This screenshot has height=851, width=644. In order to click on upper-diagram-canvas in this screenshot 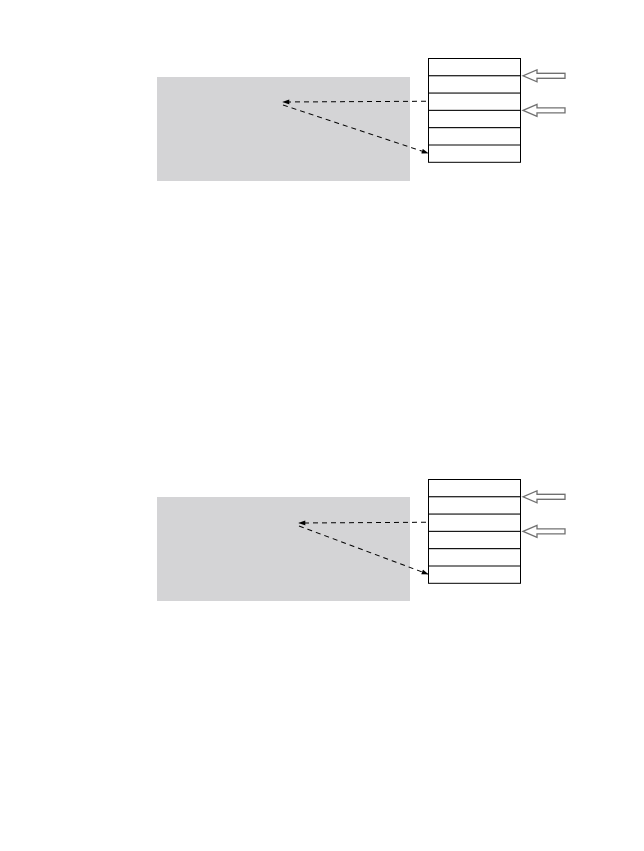, I will do `click(361, 119)`.